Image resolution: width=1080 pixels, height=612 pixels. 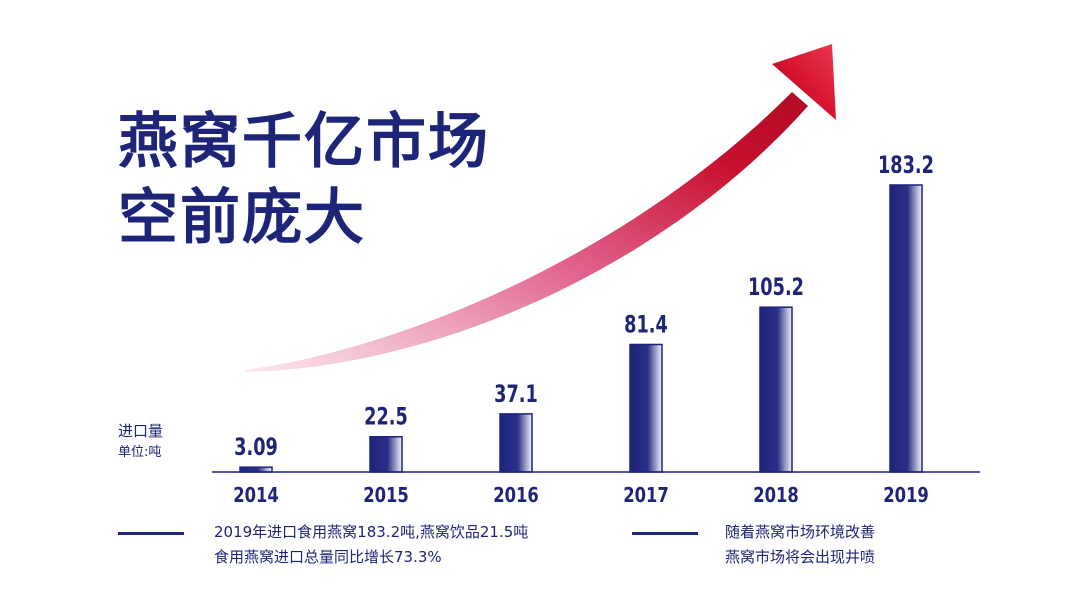 What do you see at coordinates (256, 447) in the screenshot?
I see `value-label-2014: 3.09` at bounding box center [256, 447].